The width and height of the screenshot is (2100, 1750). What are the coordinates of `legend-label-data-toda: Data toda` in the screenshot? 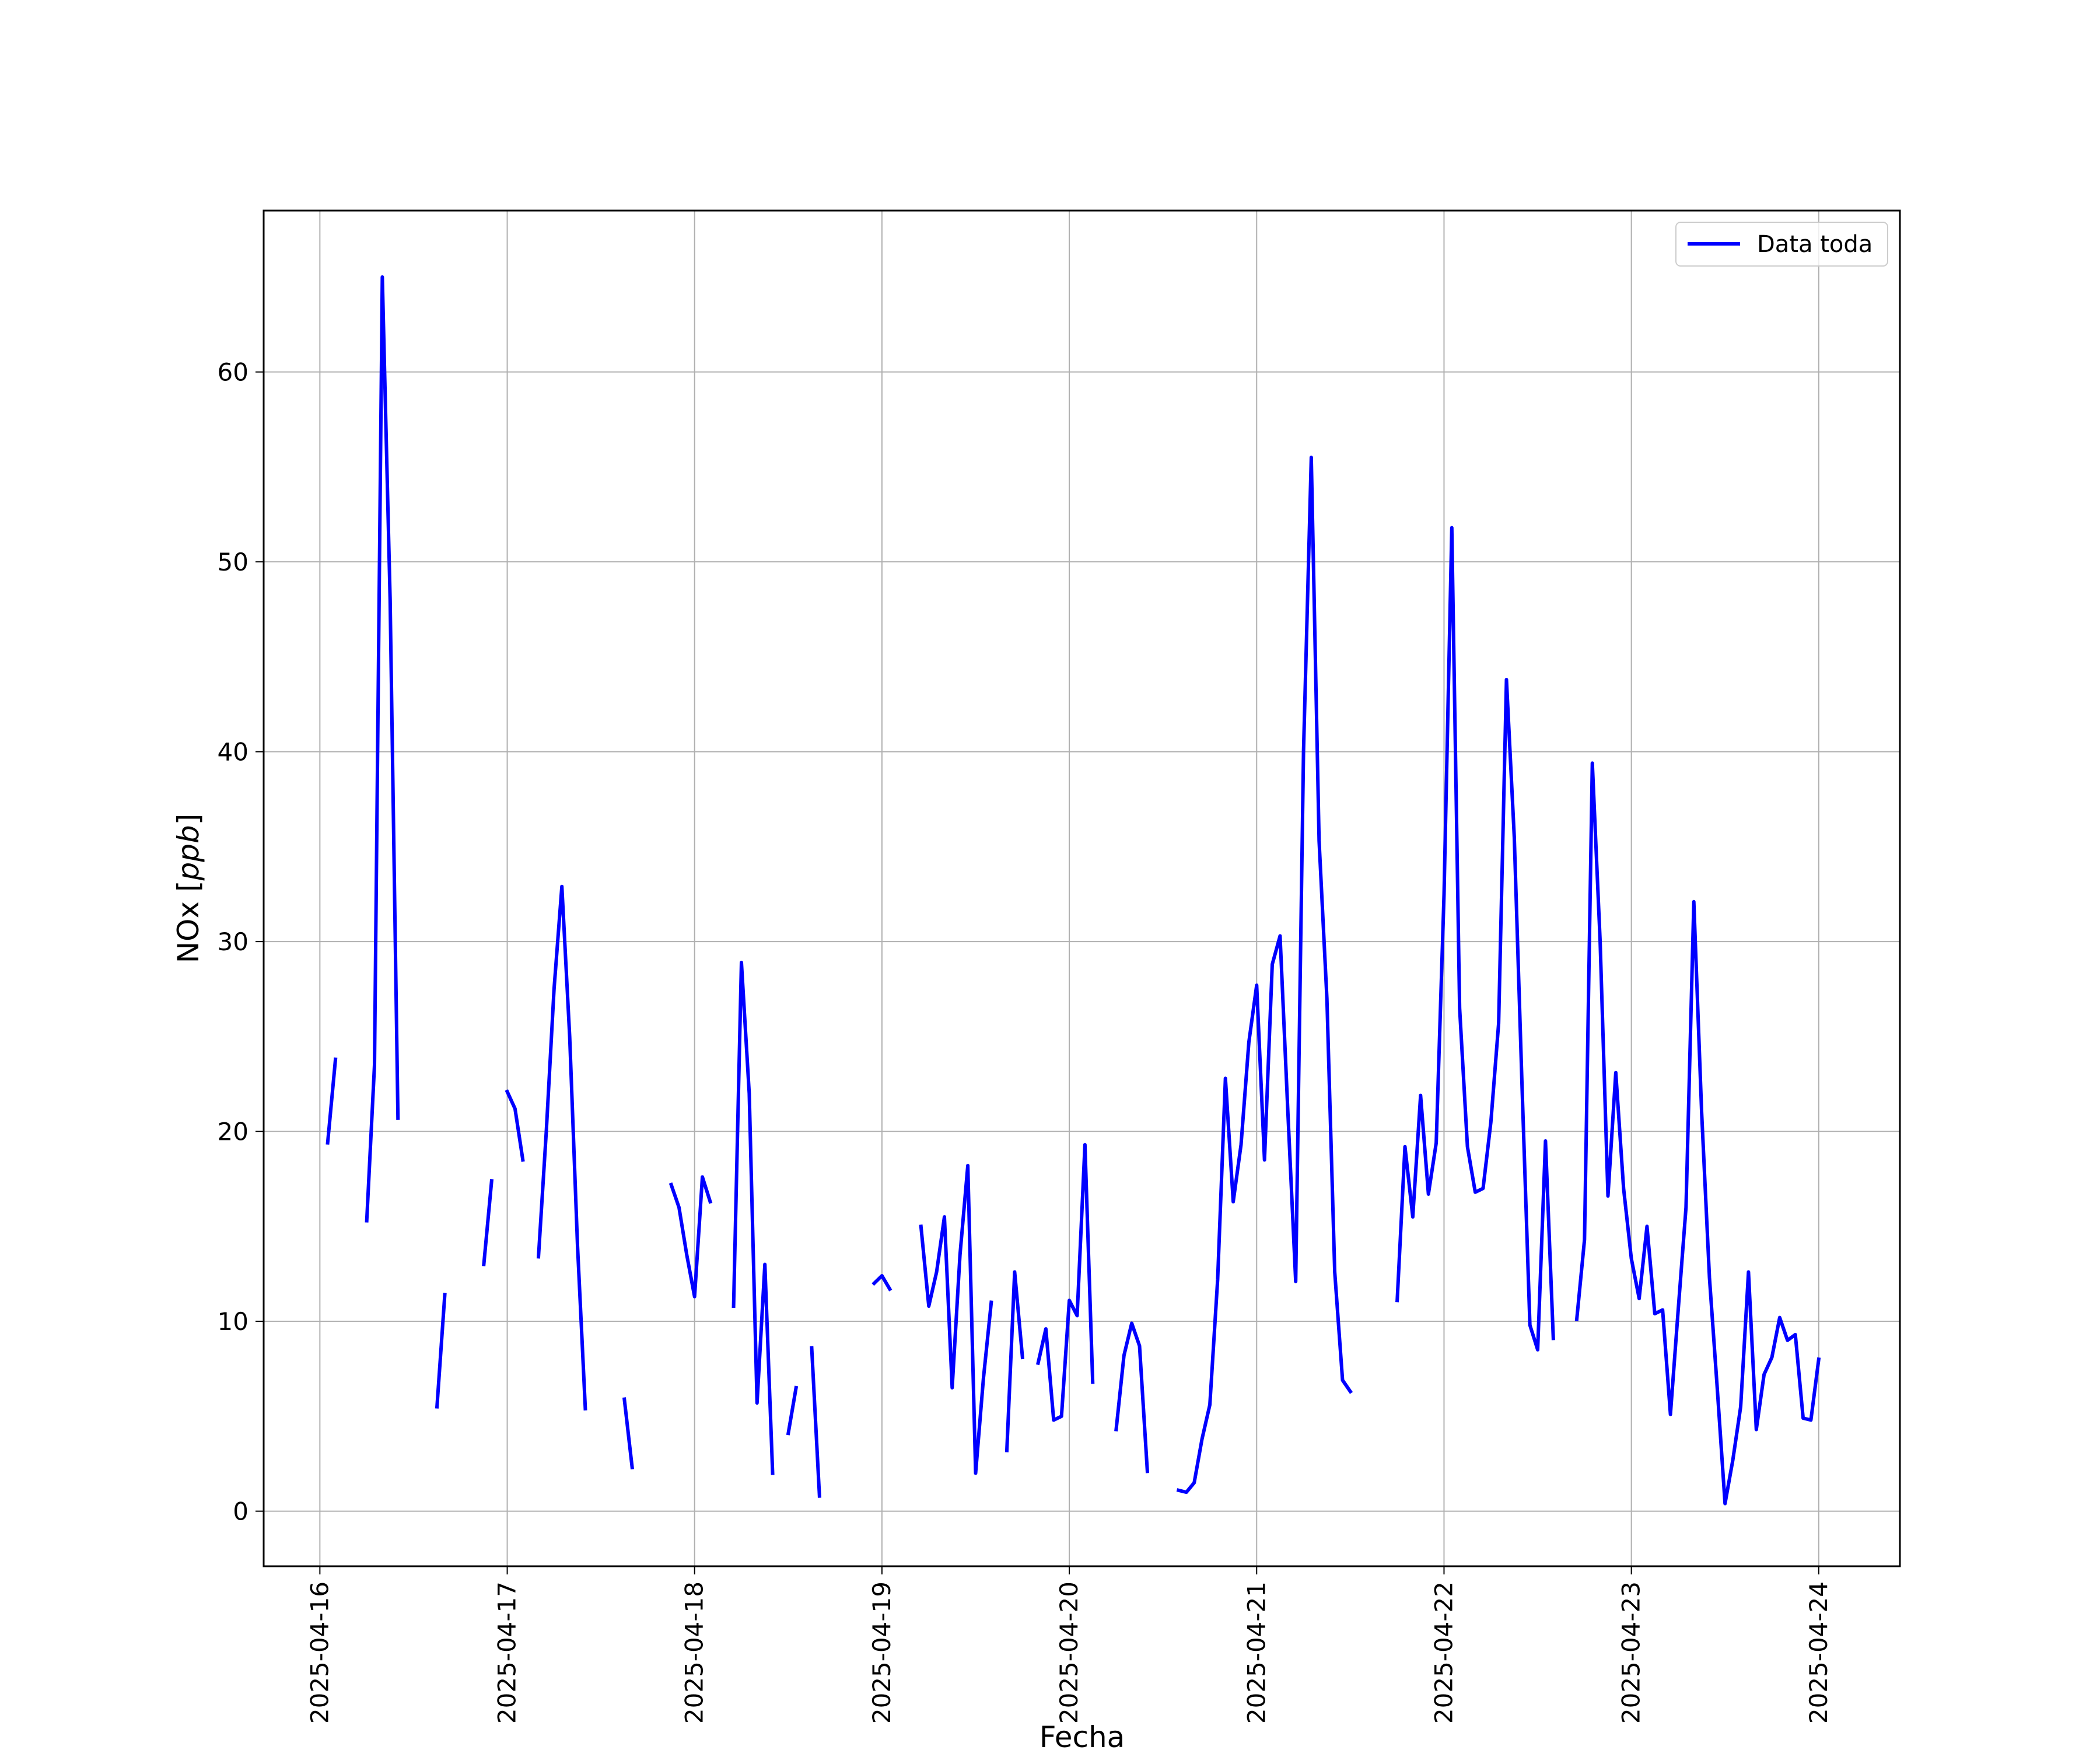 It's located at (1815, 244).